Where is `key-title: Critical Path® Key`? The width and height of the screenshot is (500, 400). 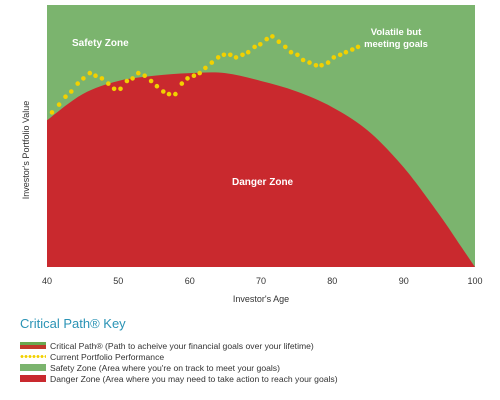
key-title: Critical Path® Key is located at coordinates (73, 323).